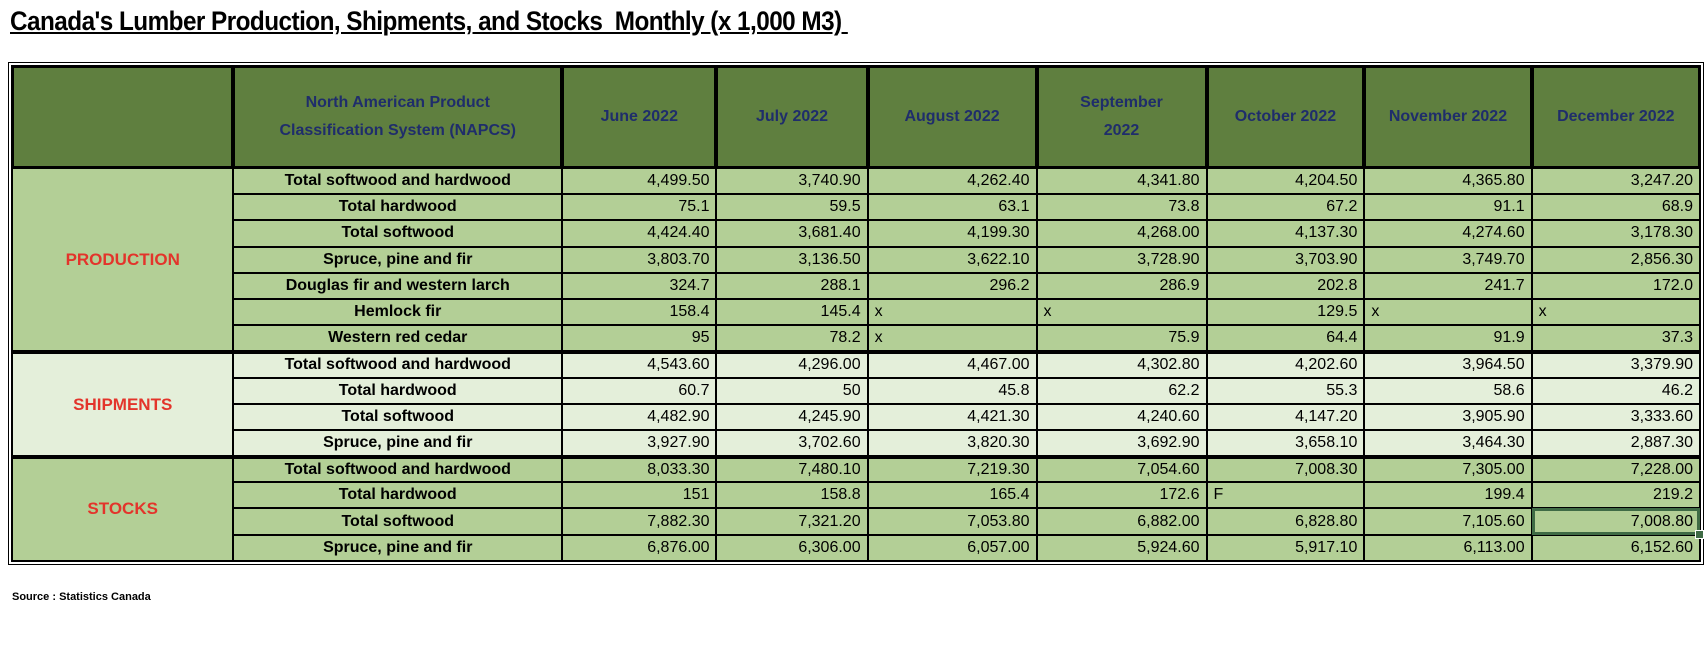  Describe the element at coordinates (1285, 416) in the screenshot. I see `value-cell: 4,147.20` at that location.